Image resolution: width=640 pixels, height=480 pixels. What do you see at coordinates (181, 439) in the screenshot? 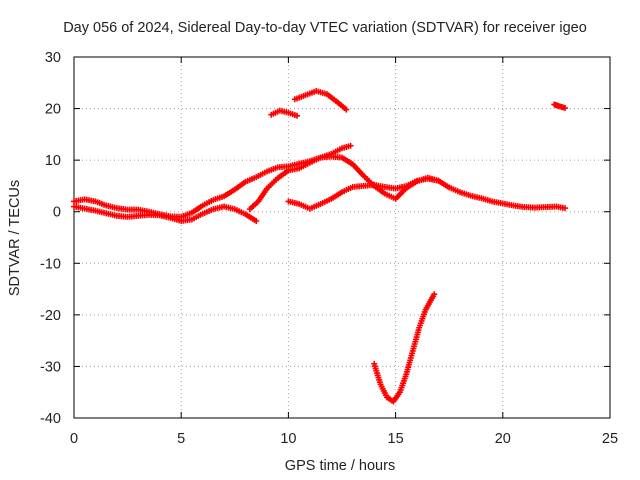
I see `x-tick-label: 5` at bounding box center [181, 439].